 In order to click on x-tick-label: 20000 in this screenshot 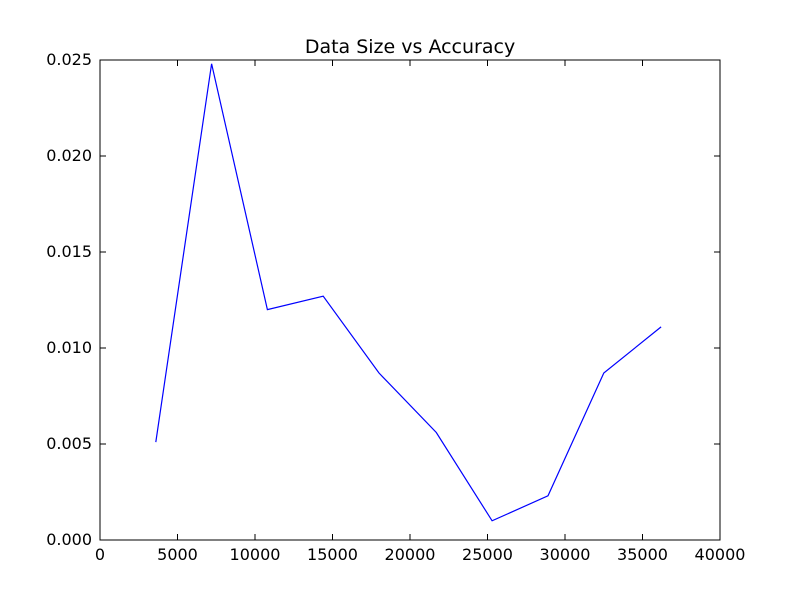, I will do `click(410, 554)`.